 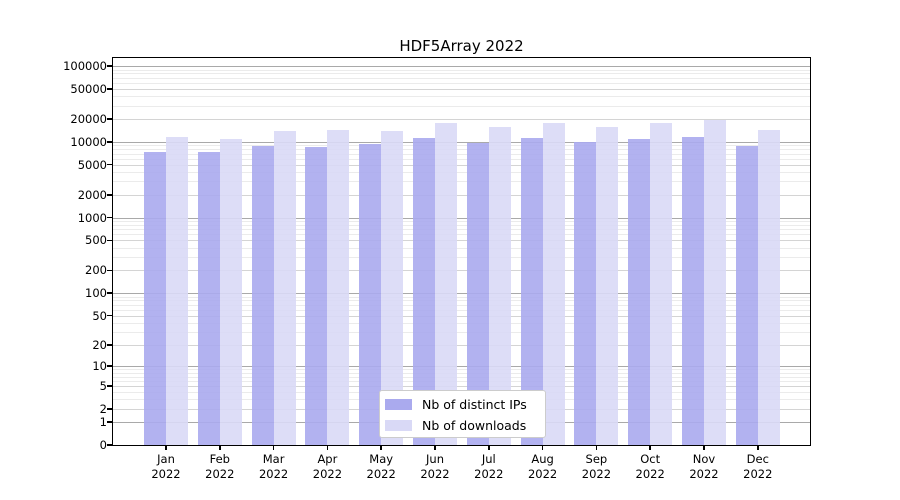 I want to click on y-tick-label: 0, so click(x=103, y=445).